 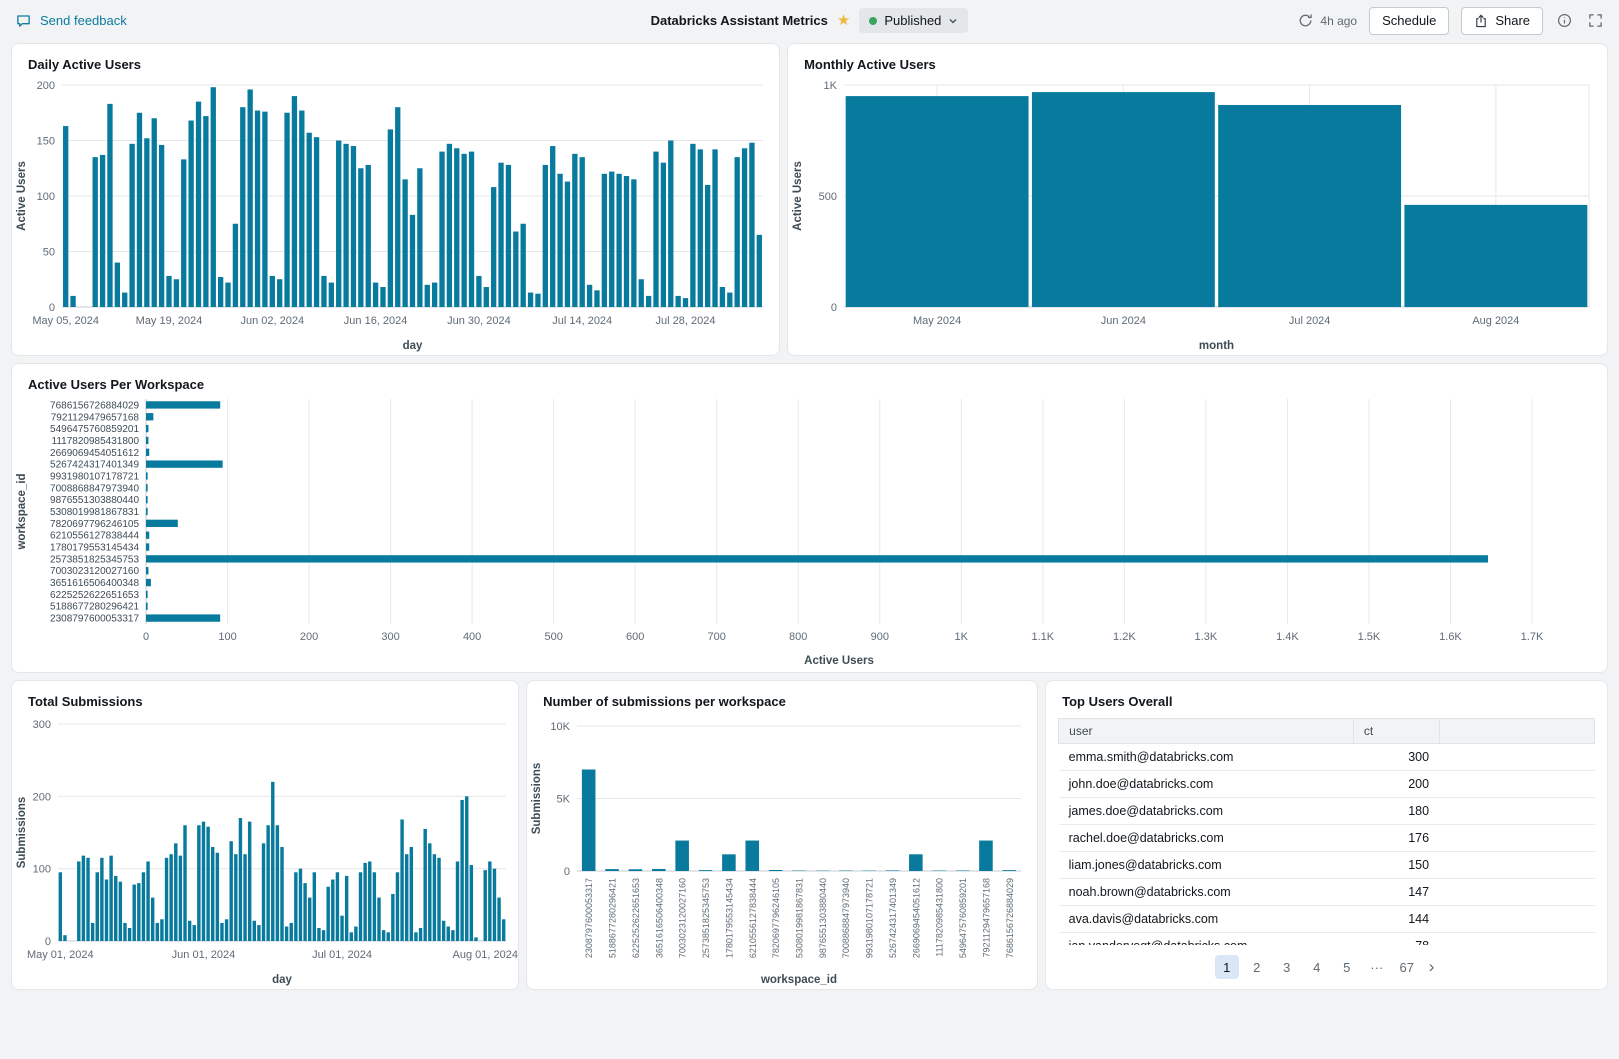 I want to click on svg-text: 2669069454051612, so click(x=916, y=918).